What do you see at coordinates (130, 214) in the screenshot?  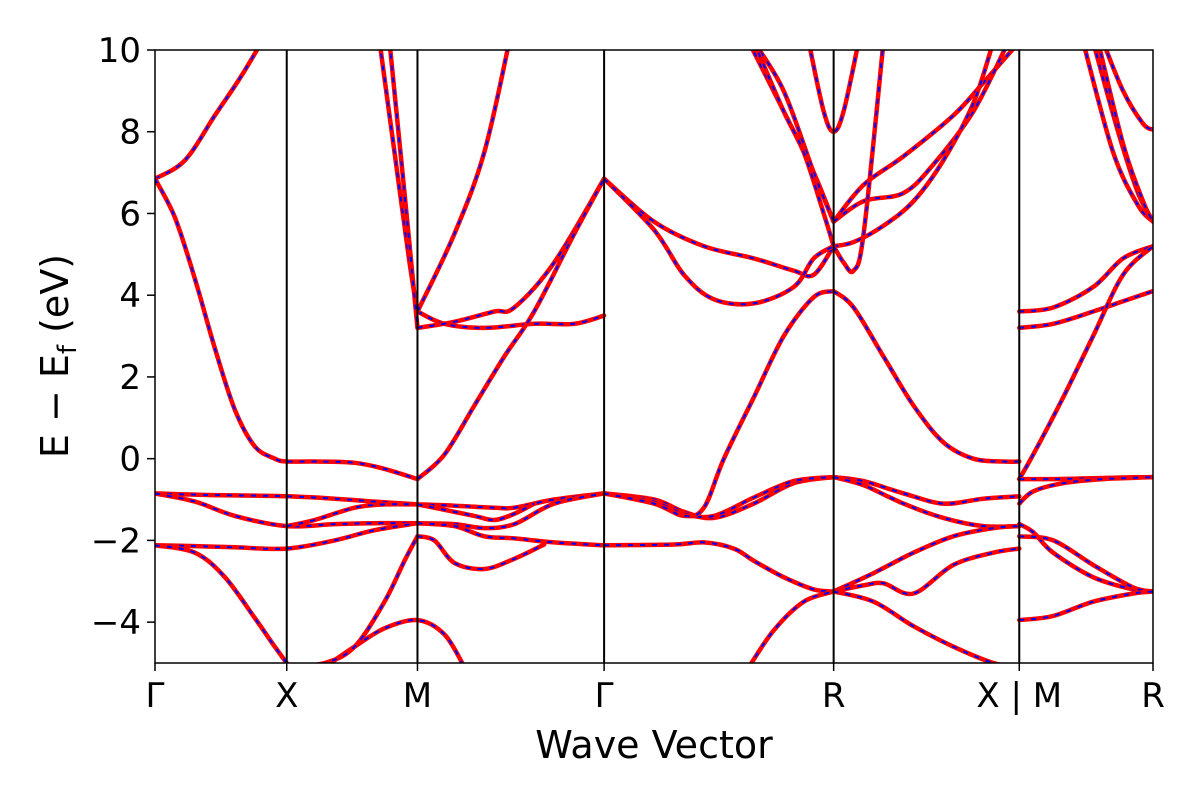 I see `y-tick-label: 6` at bounding box center [130, 214].